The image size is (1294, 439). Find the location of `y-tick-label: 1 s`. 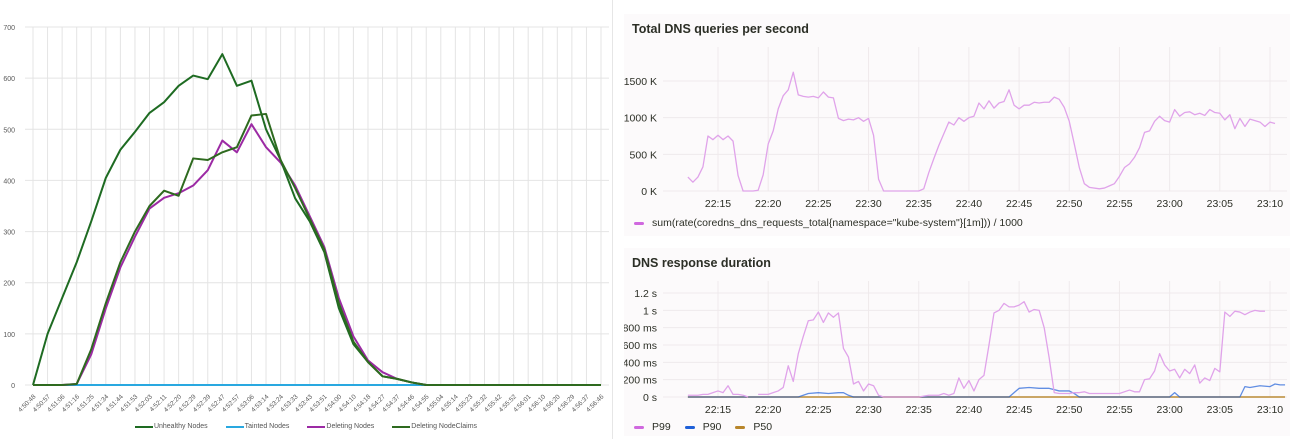

y-tick-label: 1 s is located at coordinates (650, 311).